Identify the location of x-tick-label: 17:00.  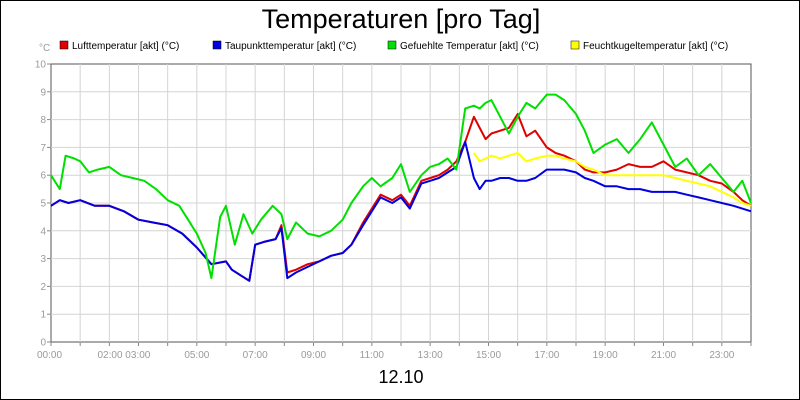
(546, 355).